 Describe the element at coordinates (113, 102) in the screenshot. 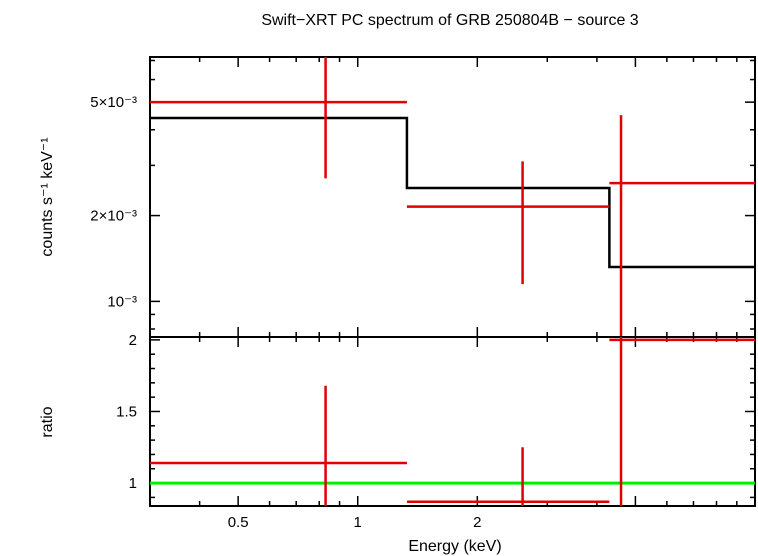

I see `y-tick-label: 5×10⁻³` at that location.